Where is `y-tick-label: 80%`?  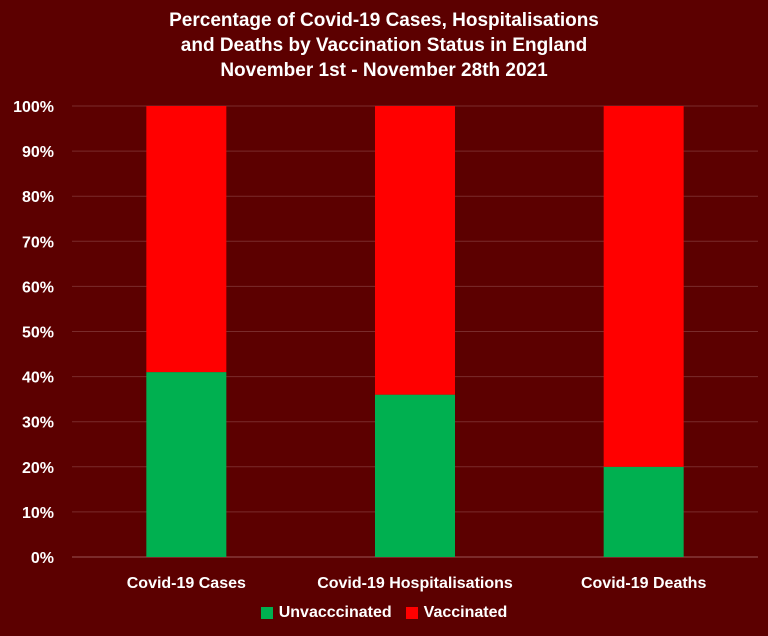 y-tick-label: 80% is located at coordinates (38, 197).